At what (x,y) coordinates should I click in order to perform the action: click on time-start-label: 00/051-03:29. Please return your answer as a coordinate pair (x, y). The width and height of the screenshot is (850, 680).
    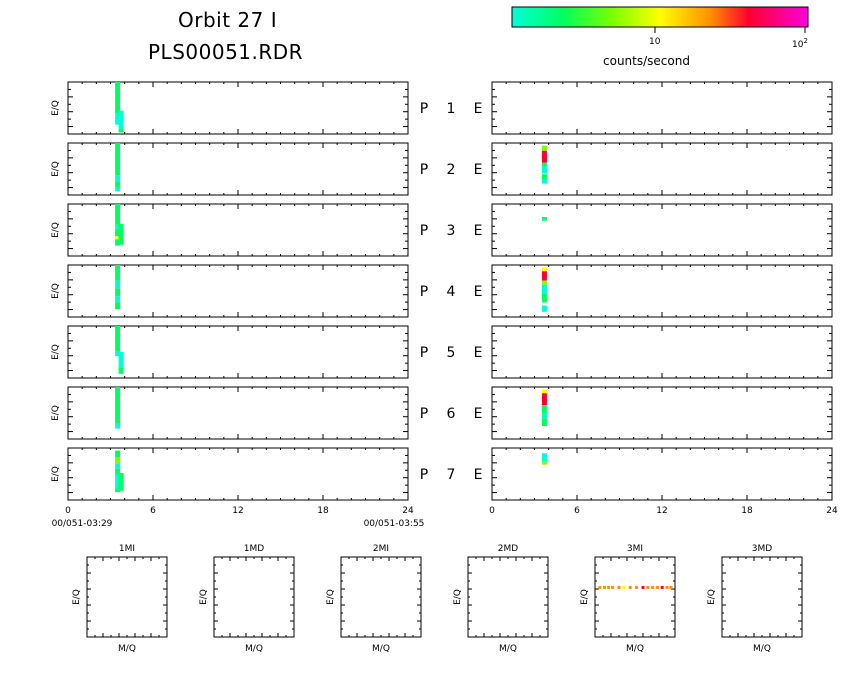
    Looking at the image, I should click on (82, 524).